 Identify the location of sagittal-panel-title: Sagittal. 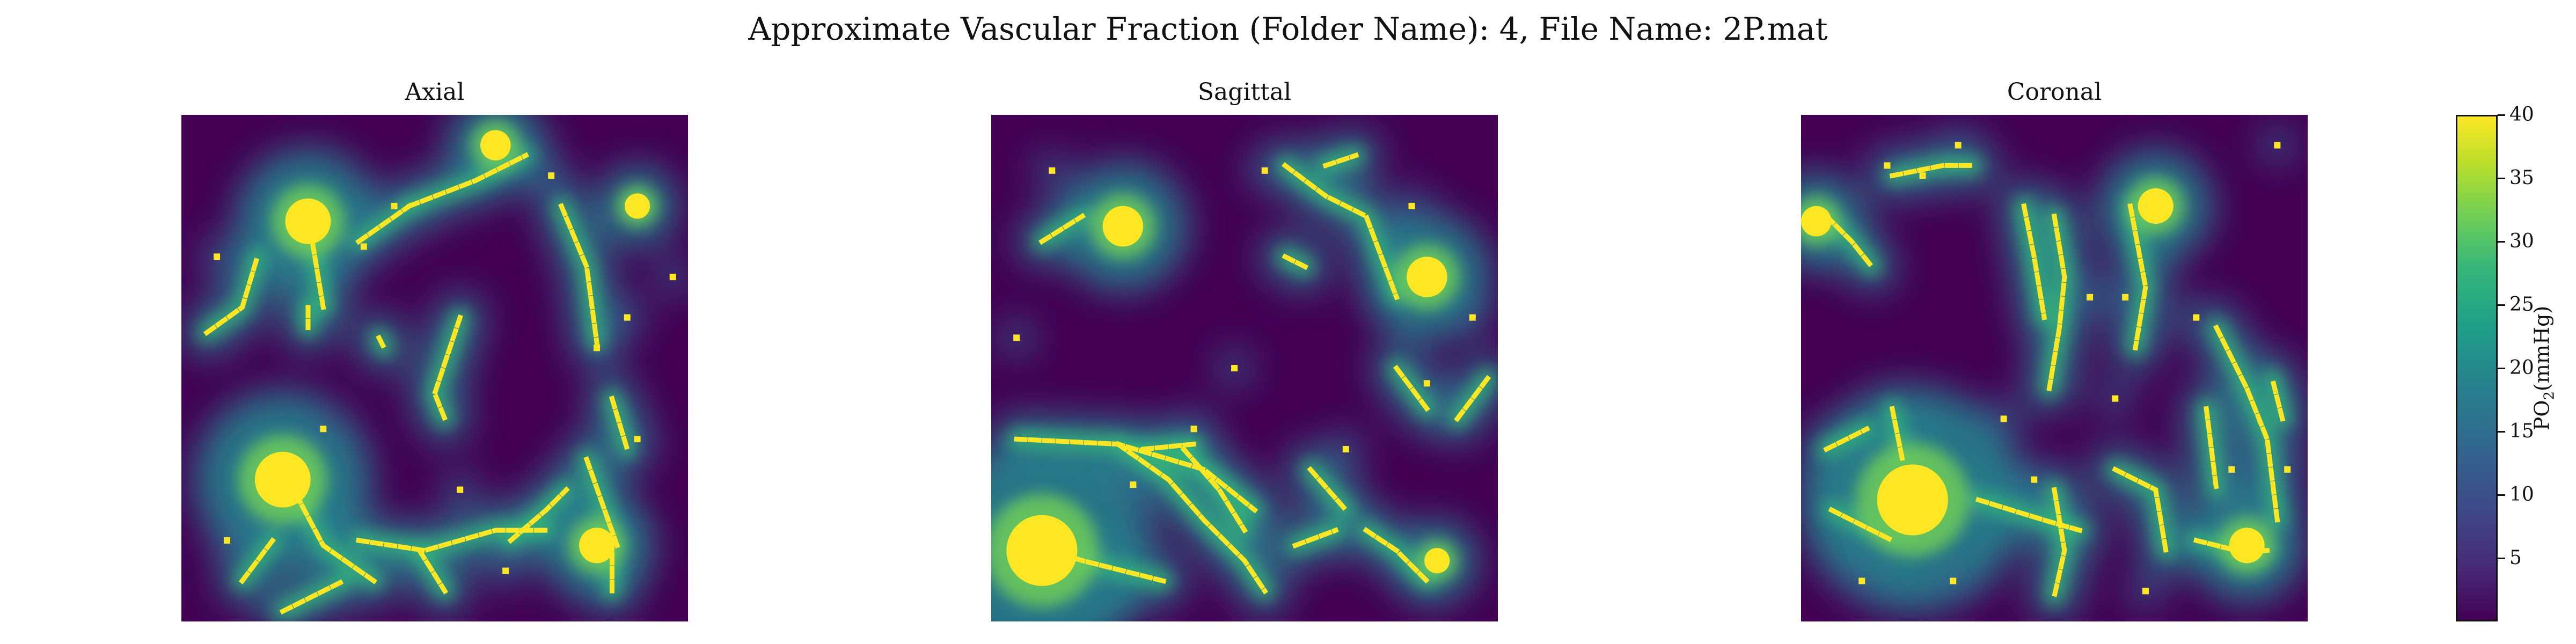
(1244, 92).